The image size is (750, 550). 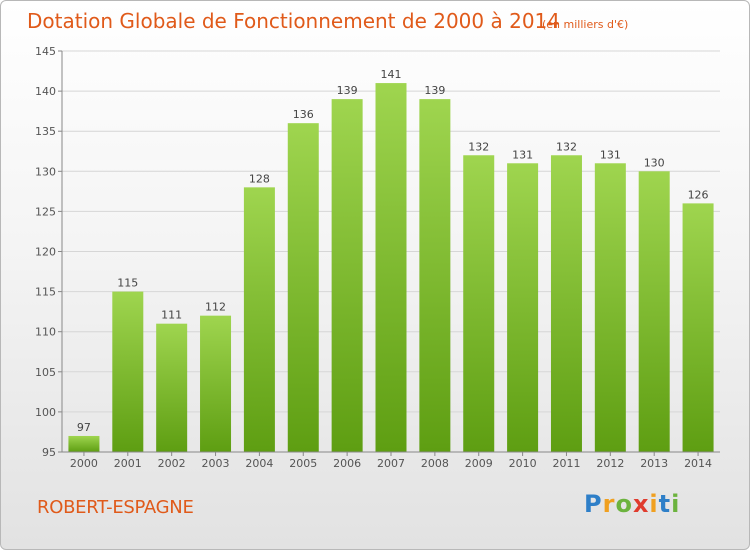 I want to click on data-label-2008: 139, so click(x=434, y=90).